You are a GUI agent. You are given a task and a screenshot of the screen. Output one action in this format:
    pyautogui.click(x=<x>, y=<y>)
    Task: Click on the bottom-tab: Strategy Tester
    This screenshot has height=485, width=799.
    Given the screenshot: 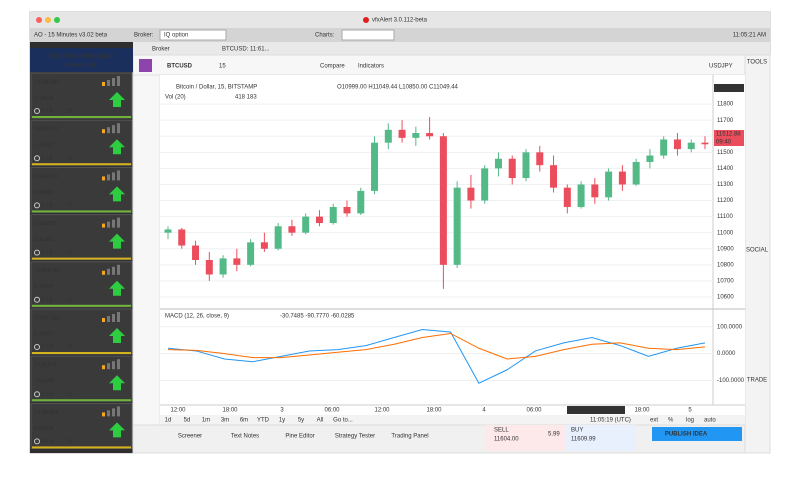 What is the action you would take?
    pyautogui.click(x=355, y=437)
    